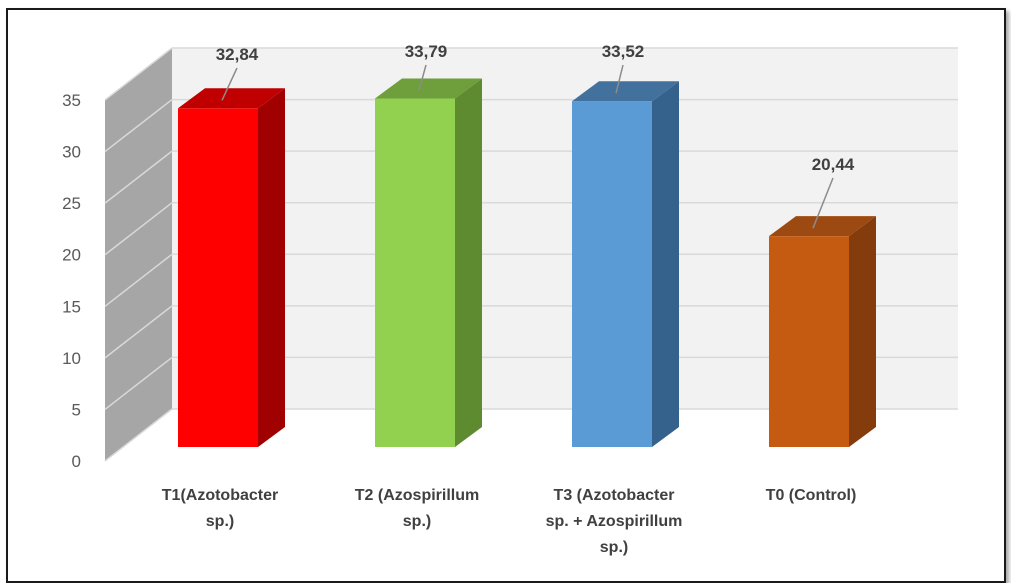 This screenshot has height=583, width=1011. Describe the element at coordinates (417, 495) in the screenshot. I see `x-category-label: T2 (Azospirillum` at that location.